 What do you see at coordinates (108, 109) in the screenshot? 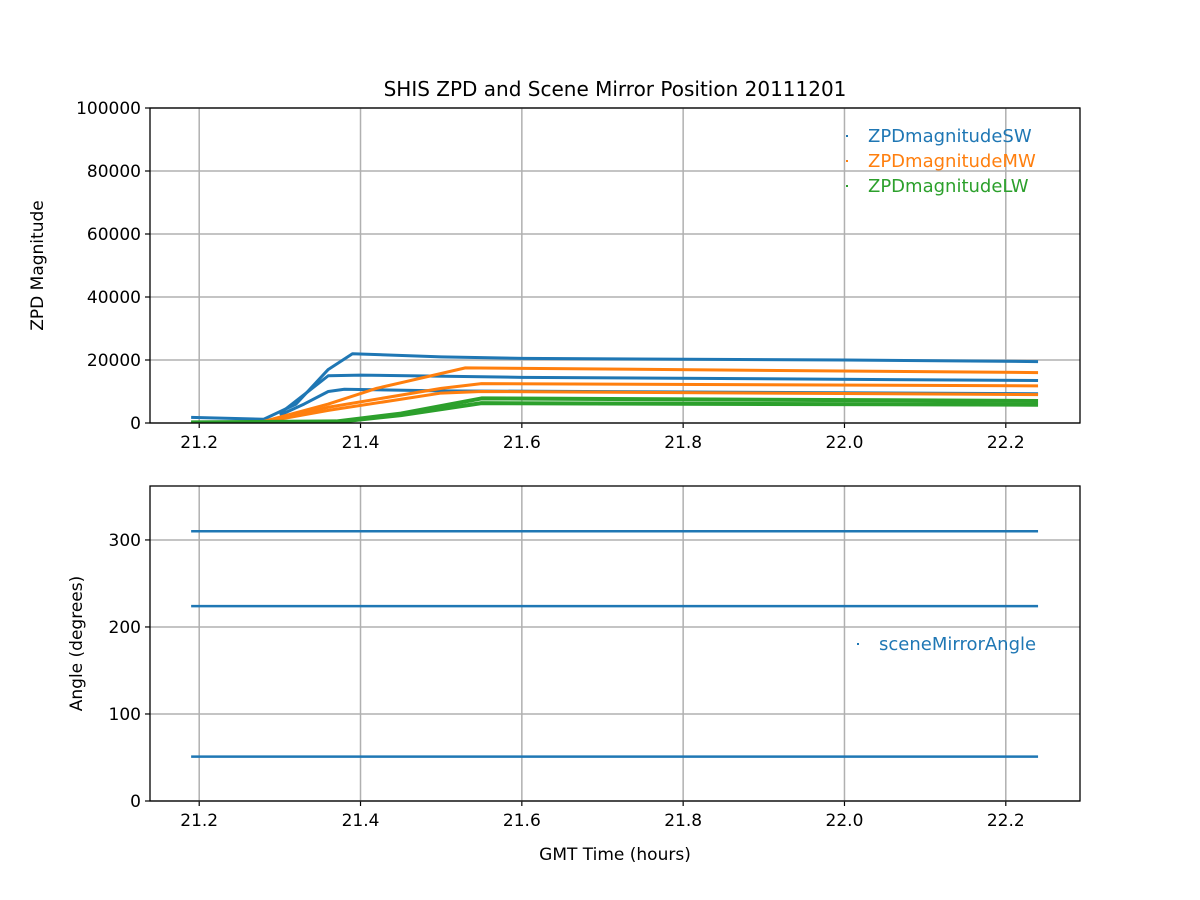
I see `y-tick-label: 100000` at bounding box center [108, 109].